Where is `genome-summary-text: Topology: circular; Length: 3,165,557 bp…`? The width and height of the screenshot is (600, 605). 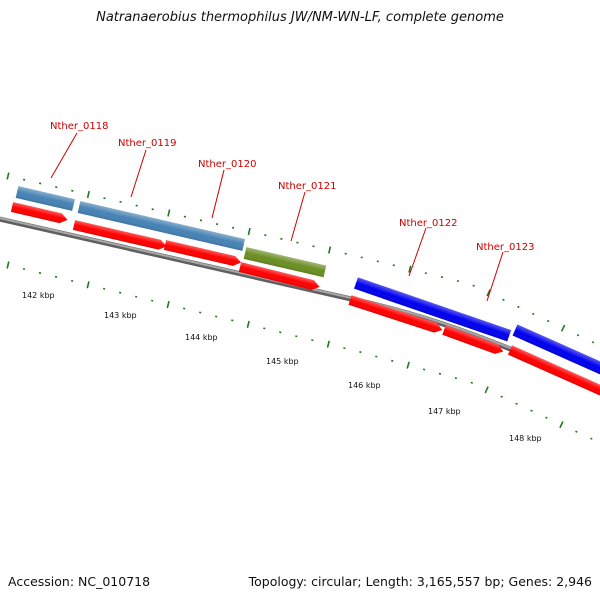
genome-summary-text: Topology: circular; Length: 3,165,557 bp… is located at coordinates (420, 581).